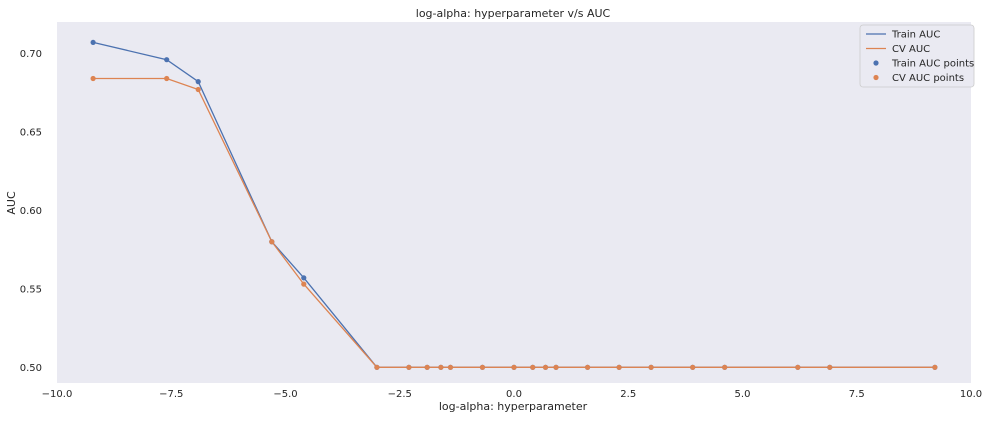  What do you see at coordinates (57, 394) in the screenshot?
I see `x-tick-label: −10.0` at bounding box center [57, 394].